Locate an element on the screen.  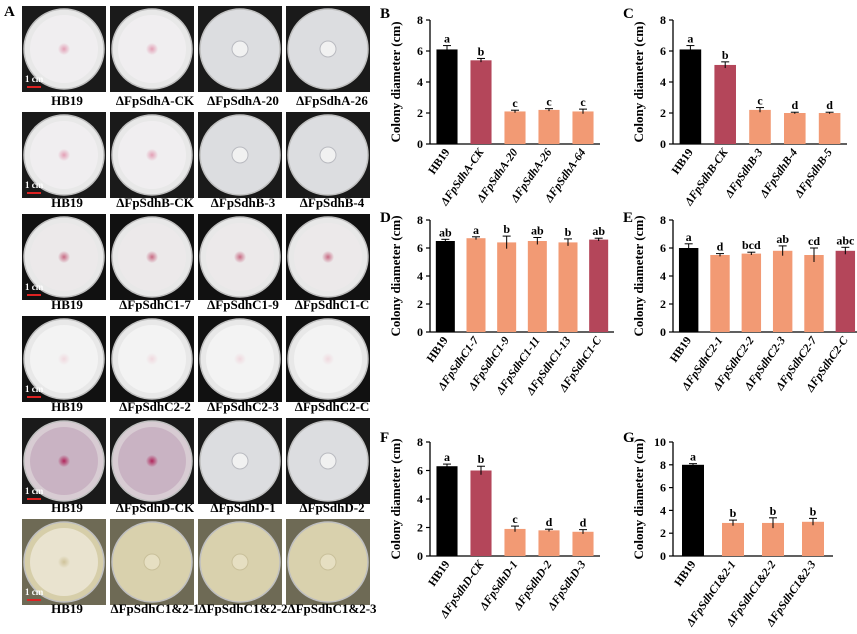
significance-letter: ab is located at coordinates (782, 239).